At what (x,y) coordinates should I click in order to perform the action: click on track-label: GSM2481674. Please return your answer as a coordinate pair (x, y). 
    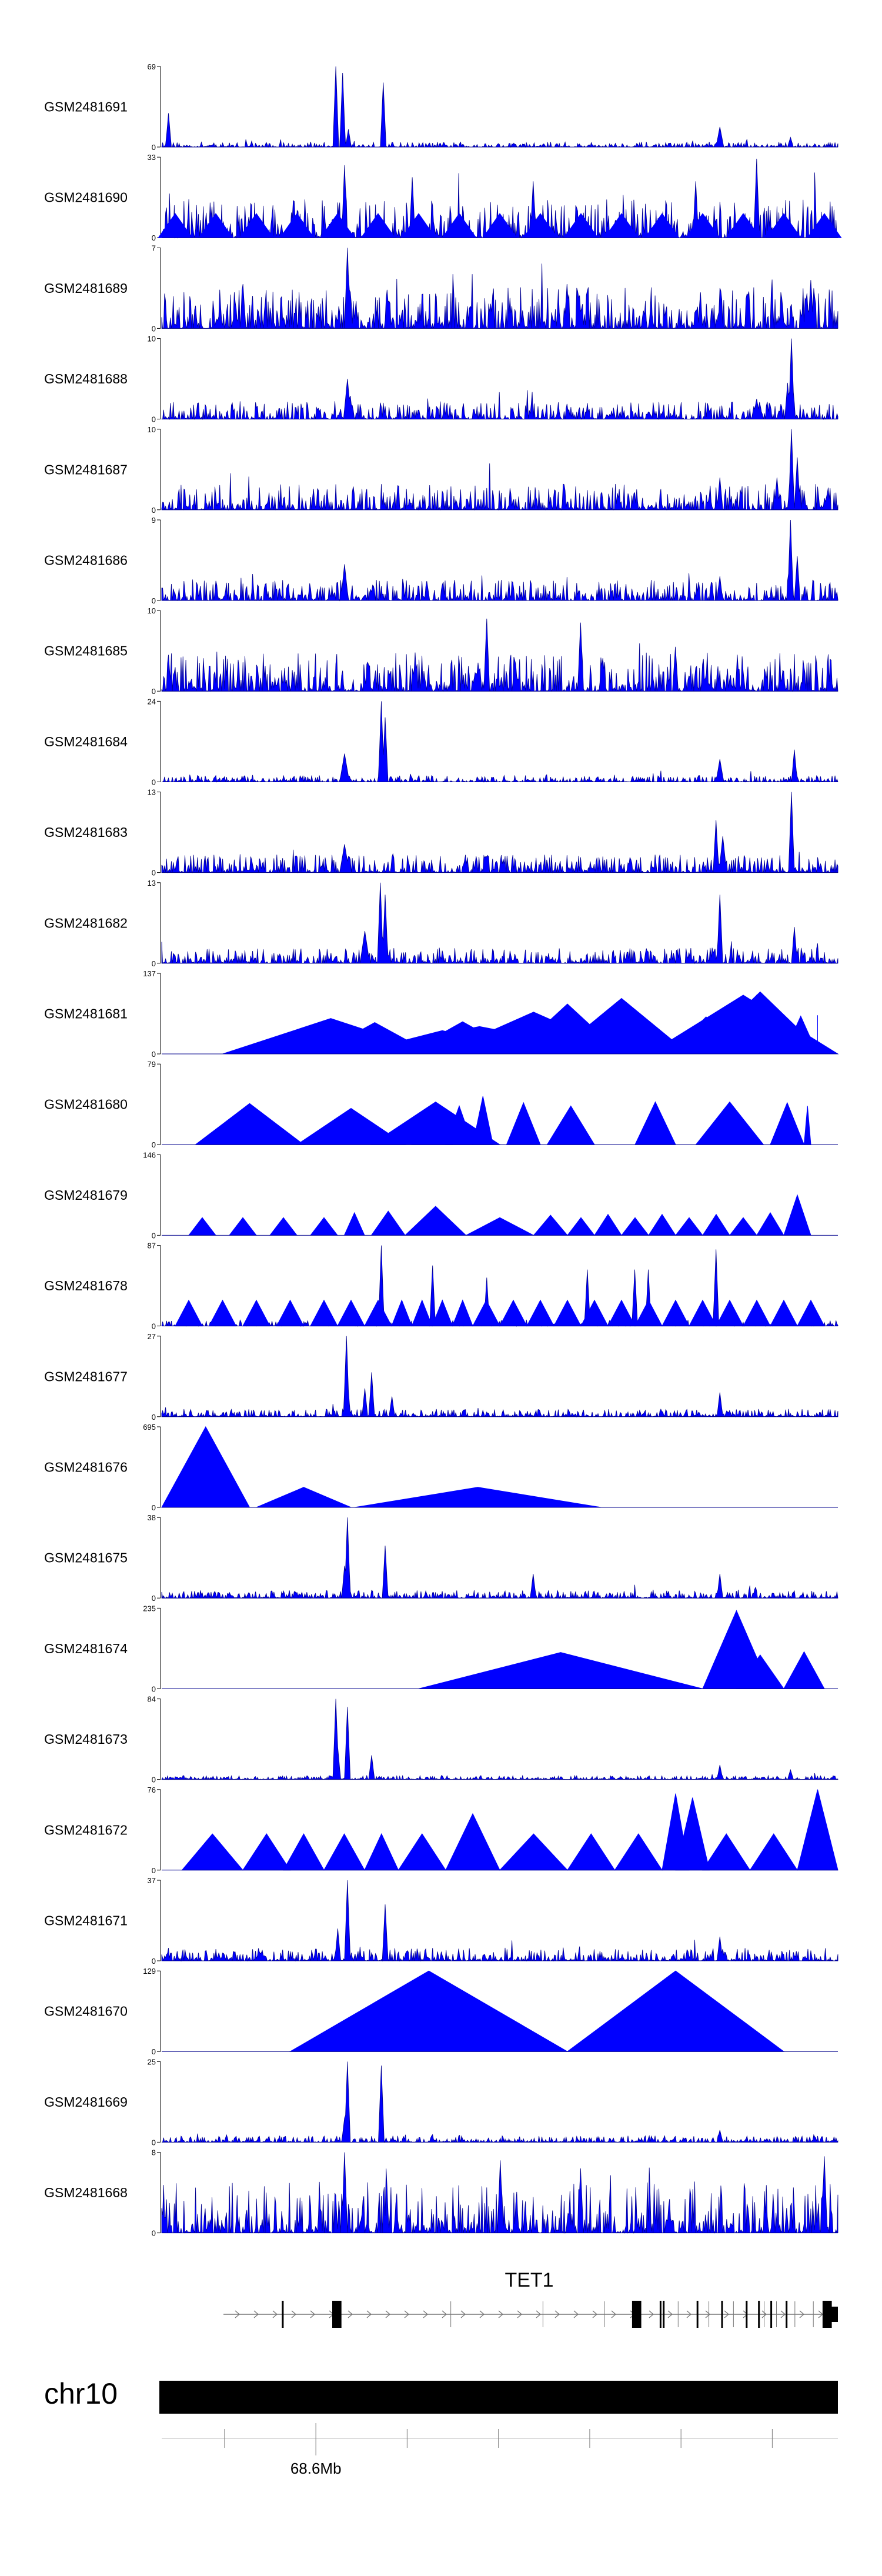
    Looking at the image, I should click on (86, 1648).